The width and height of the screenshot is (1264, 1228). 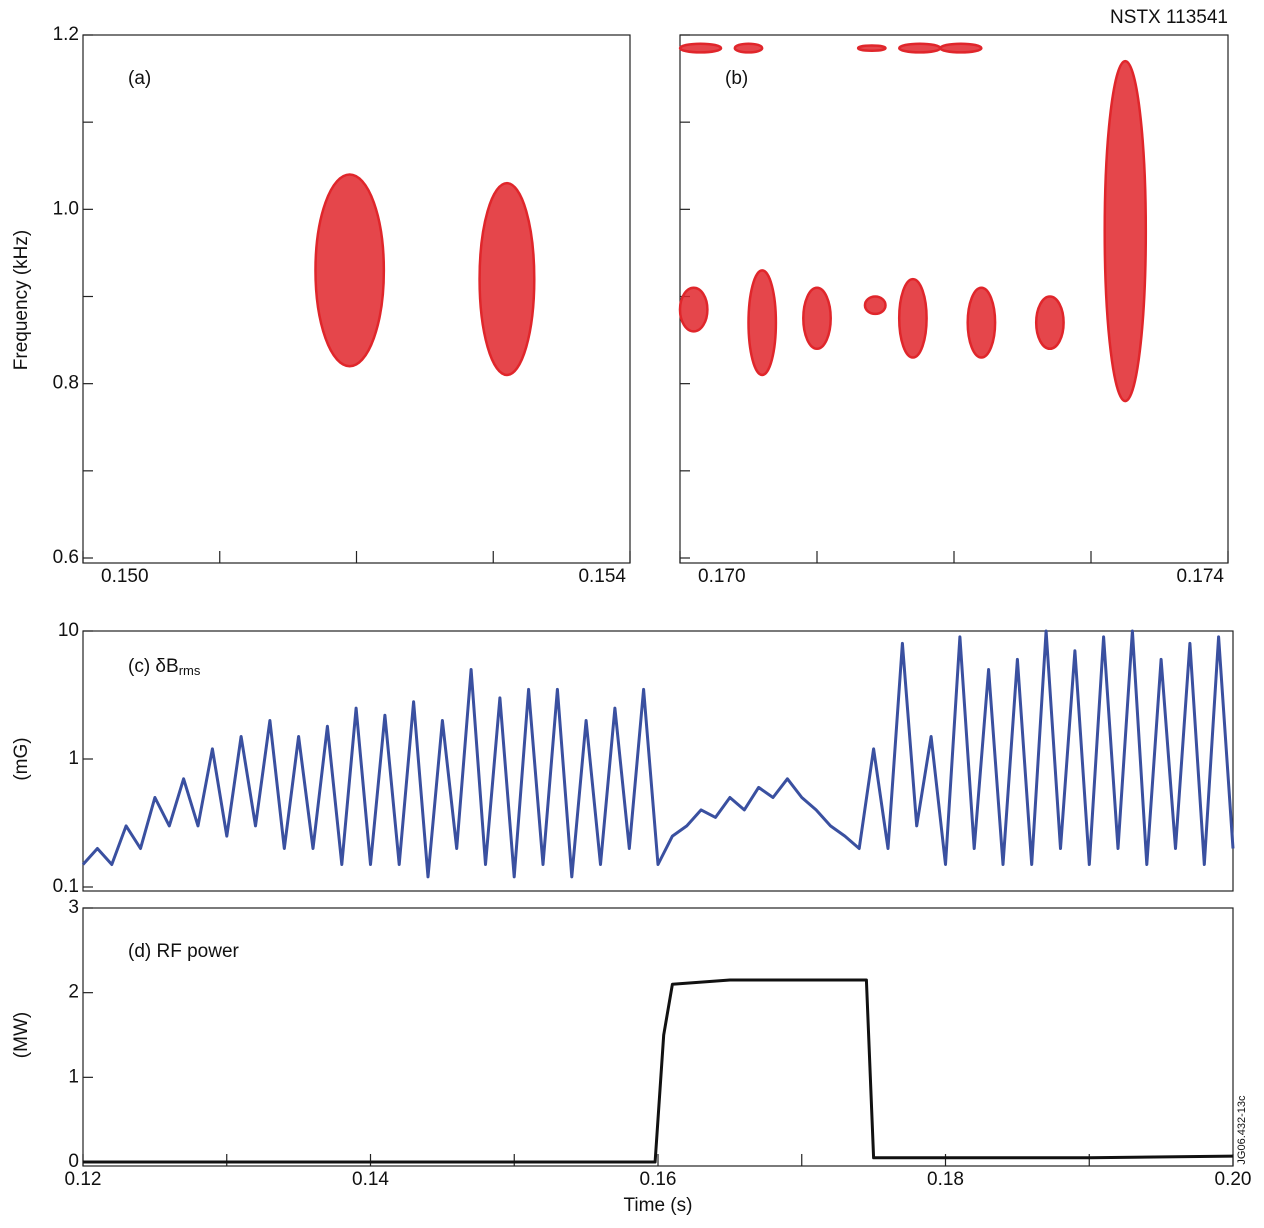 I want to click on x-tick-label: 0.14, so click(x=370, y=1179).